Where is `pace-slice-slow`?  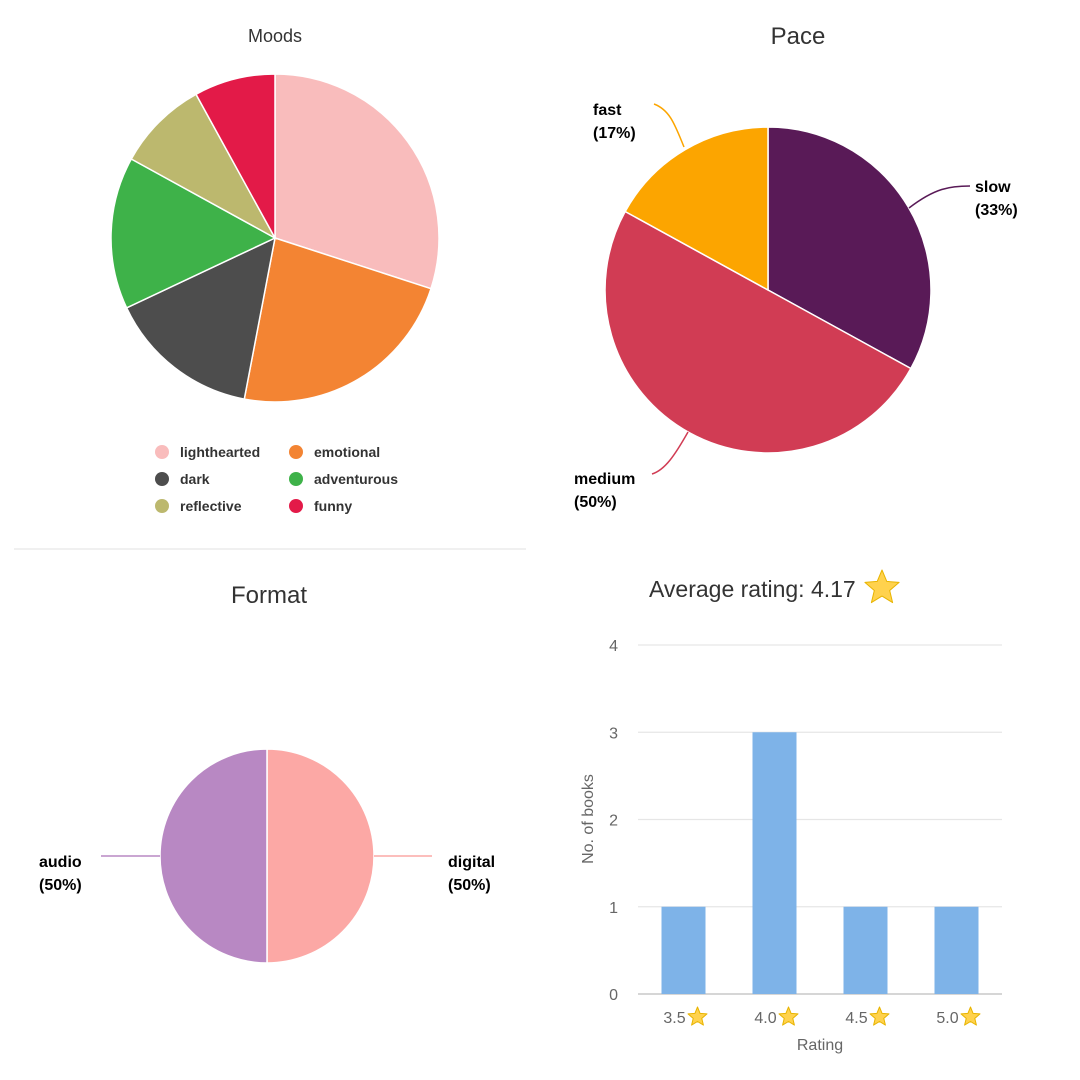
pace-slice-slow is located at coordinates (849, 248).